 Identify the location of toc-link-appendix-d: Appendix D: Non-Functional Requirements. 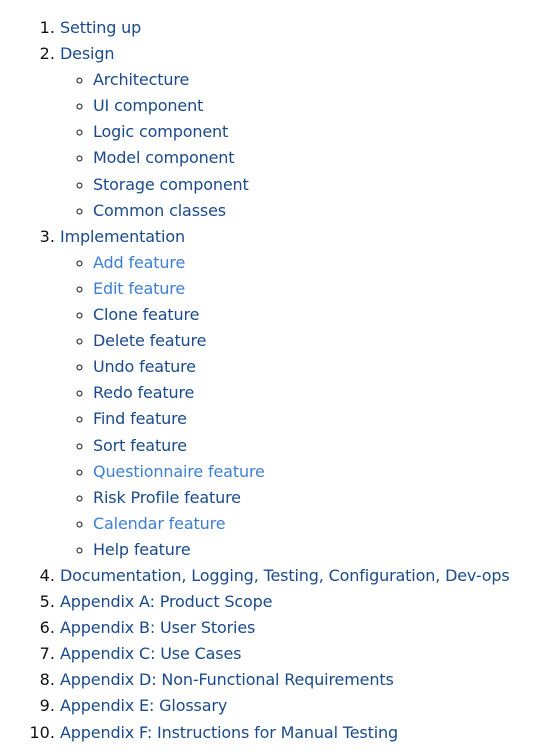
(227, 680).